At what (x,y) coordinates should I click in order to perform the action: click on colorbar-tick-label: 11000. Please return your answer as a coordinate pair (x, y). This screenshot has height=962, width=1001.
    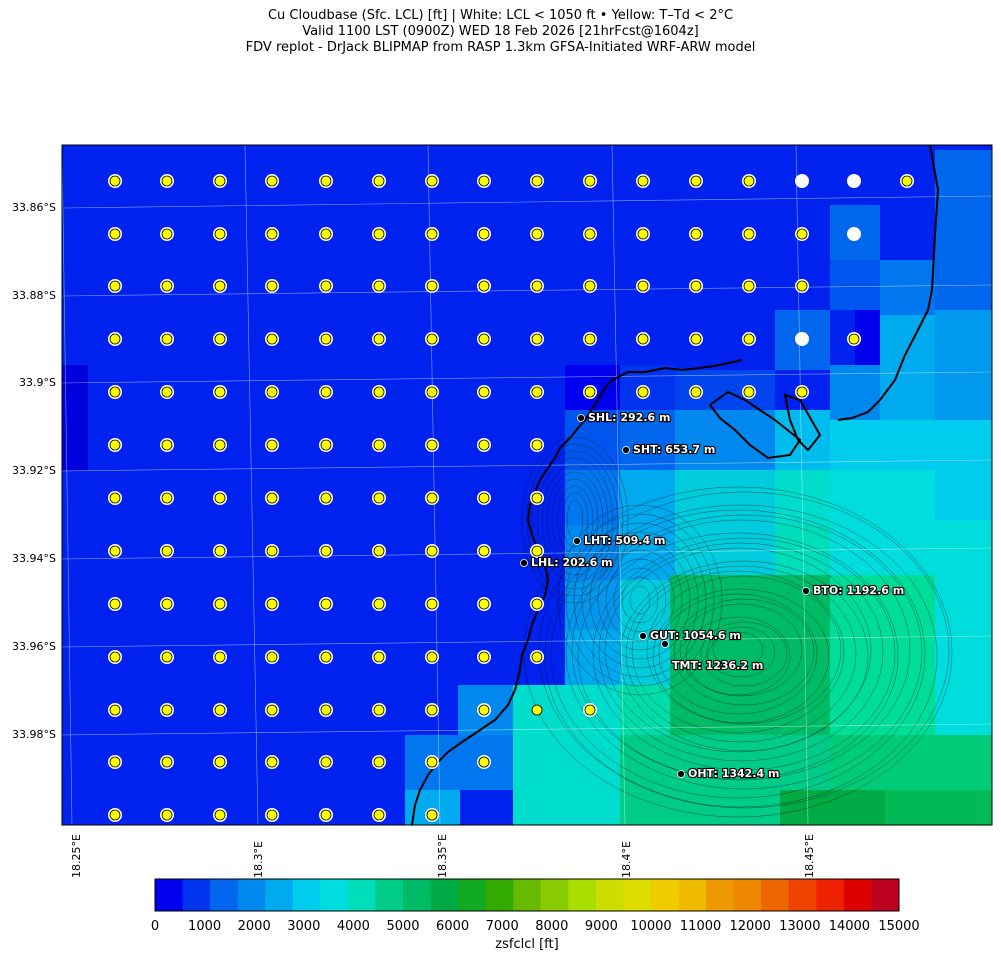
    Looking at the image, I should click on (700, 926).